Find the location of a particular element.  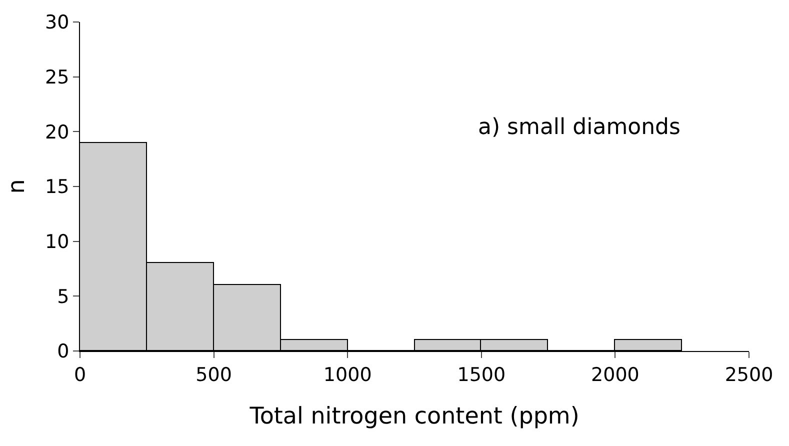

x-tick-label: 2000 is located at coordinates (615, 375).